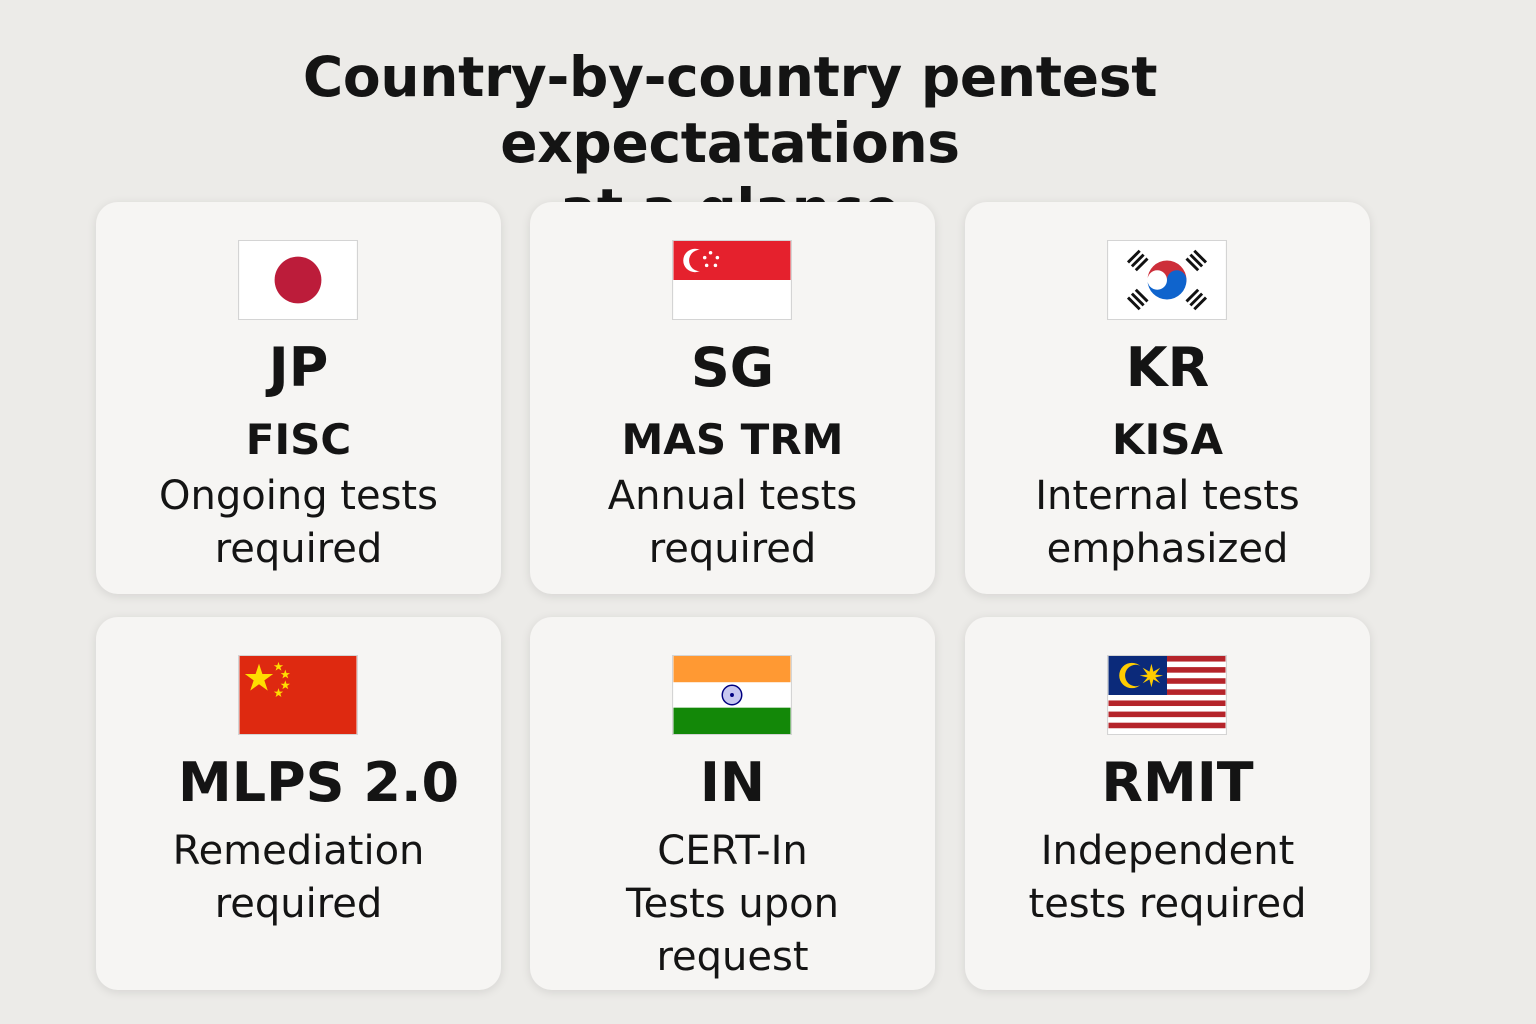 The width and height of the screenshot is (1536, 1024). What do you see at coordinates (732, 439) in the screenshot?
I see `regulator-name: MAS TRM` at bounding box center [732, 439].